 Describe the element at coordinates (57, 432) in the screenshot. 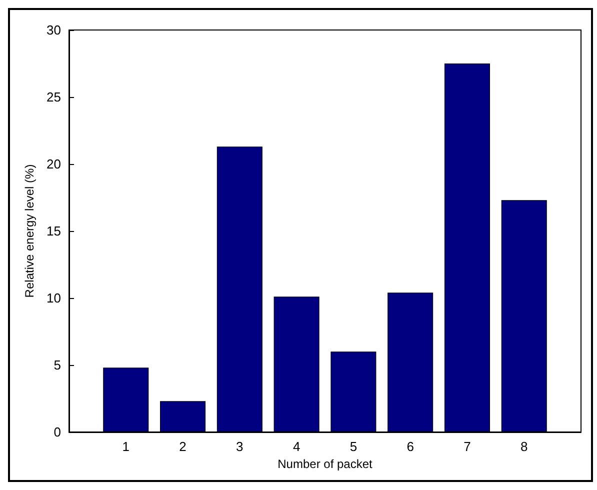

I see `y-tick-label: 0` at that location.